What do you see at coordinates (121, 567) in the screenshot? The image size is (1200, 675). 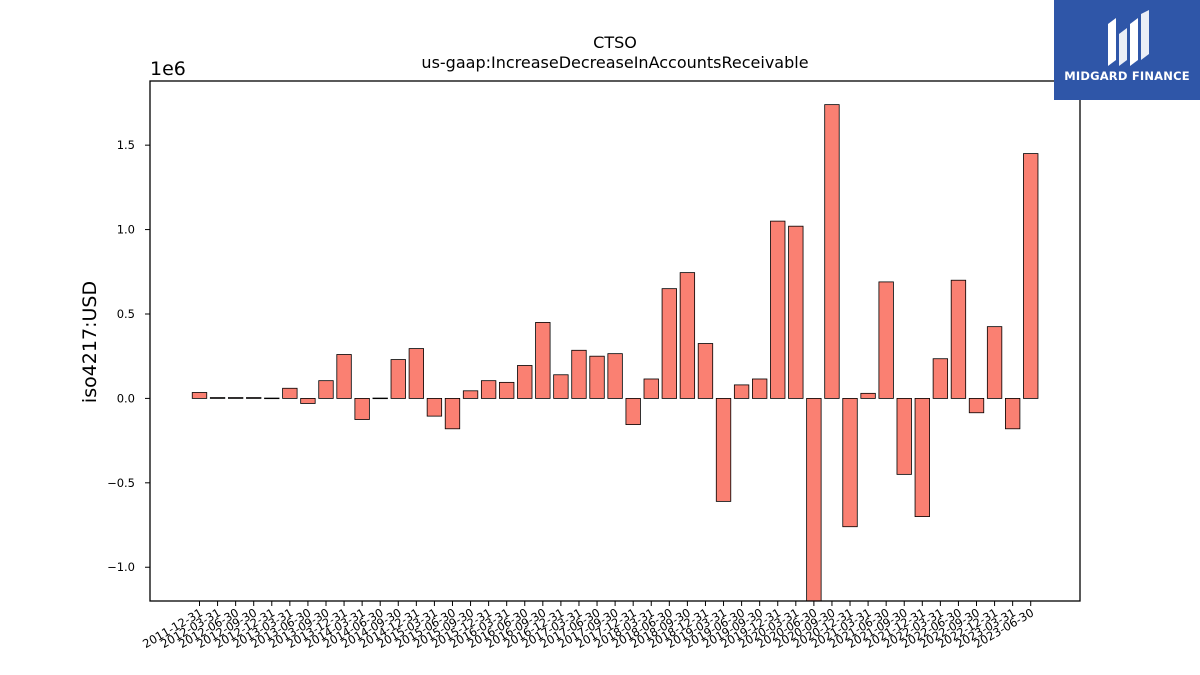 I see `y-tick-label: −1.0` at bounding box center [121, 567].